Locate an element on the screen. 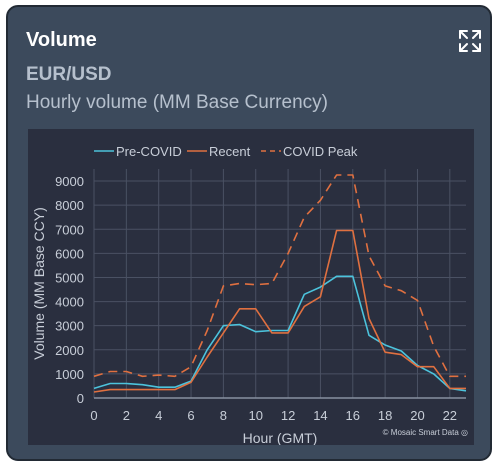 This screenshot has height=468, width=500. legend-label: Recent is located at coordinates (230, 151).